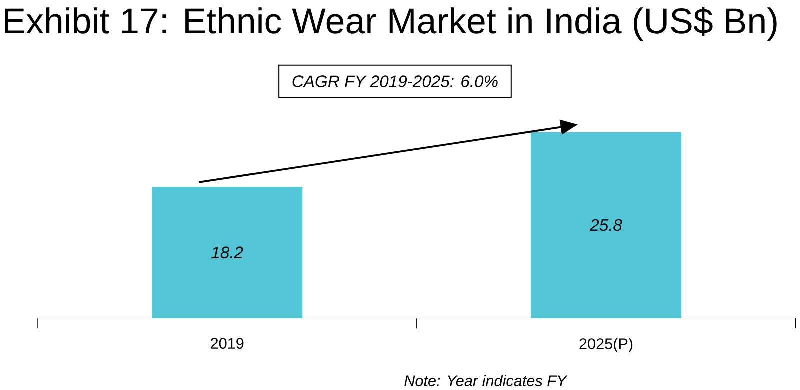 This screenshot has width=800, height=390. Describe the element at coordinates (228, 252) in the screenshot. I see `data-label: 18.2` at that location.